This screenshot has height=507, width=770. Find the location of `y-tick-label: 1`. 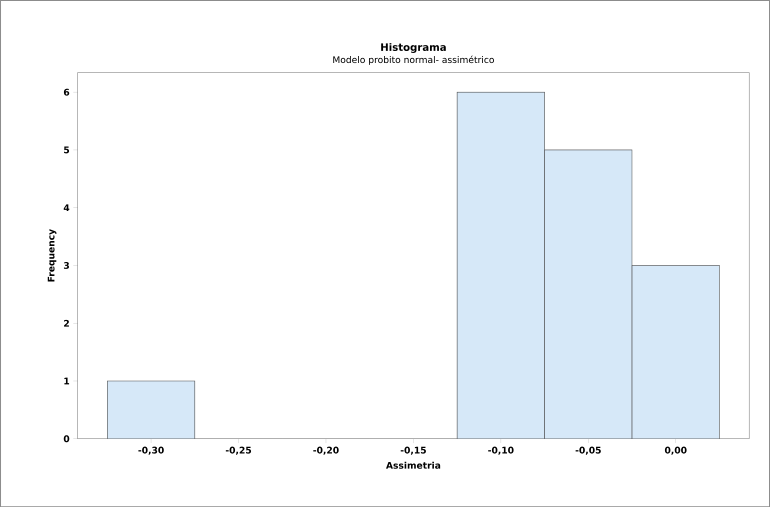

y-tick-label: 1 is located at coordinates (67, 381).